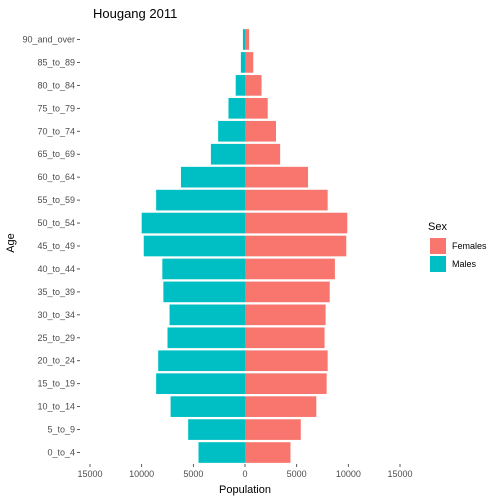  I want to click on y-tick-label-45_to_49: 45_to_49, so click(56, 246).